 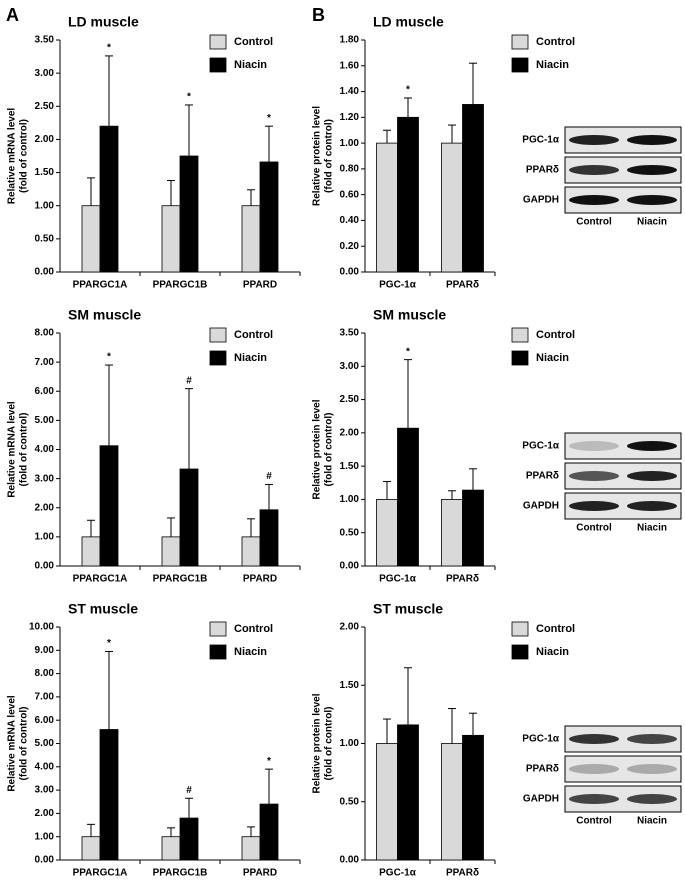 I want to click on blot-row-label: PGC-1α, so click(x=541, y=446).